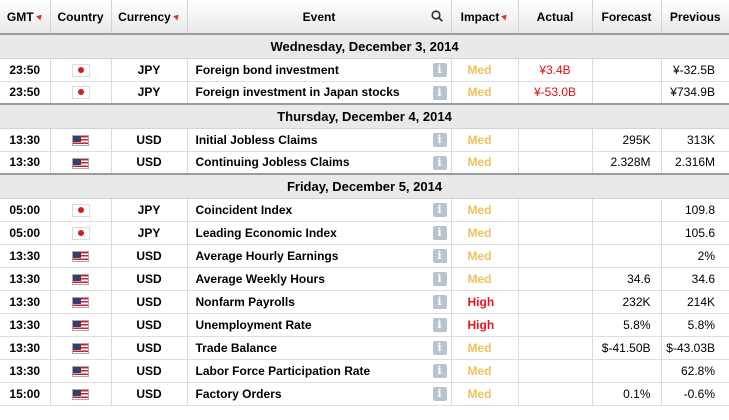 The width and height of the screenshot is (729, 420). What do you see at coordinates (253, 324) in the screenshot?
I see `event-name: Unemployment Rate` at bounding box center [253, 324].